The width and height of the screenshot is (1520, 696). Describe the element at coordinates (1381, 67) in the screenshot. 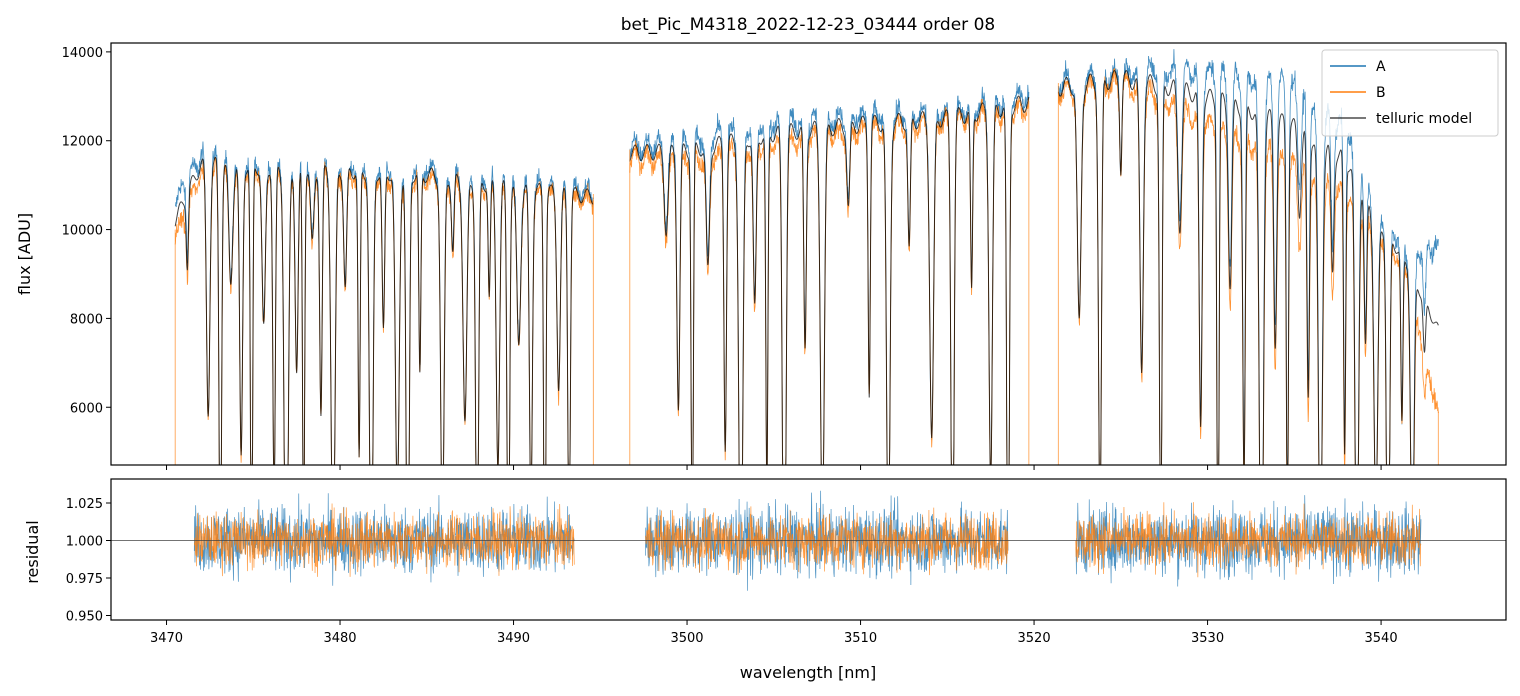

I see `legend-label-a: A` at that location.